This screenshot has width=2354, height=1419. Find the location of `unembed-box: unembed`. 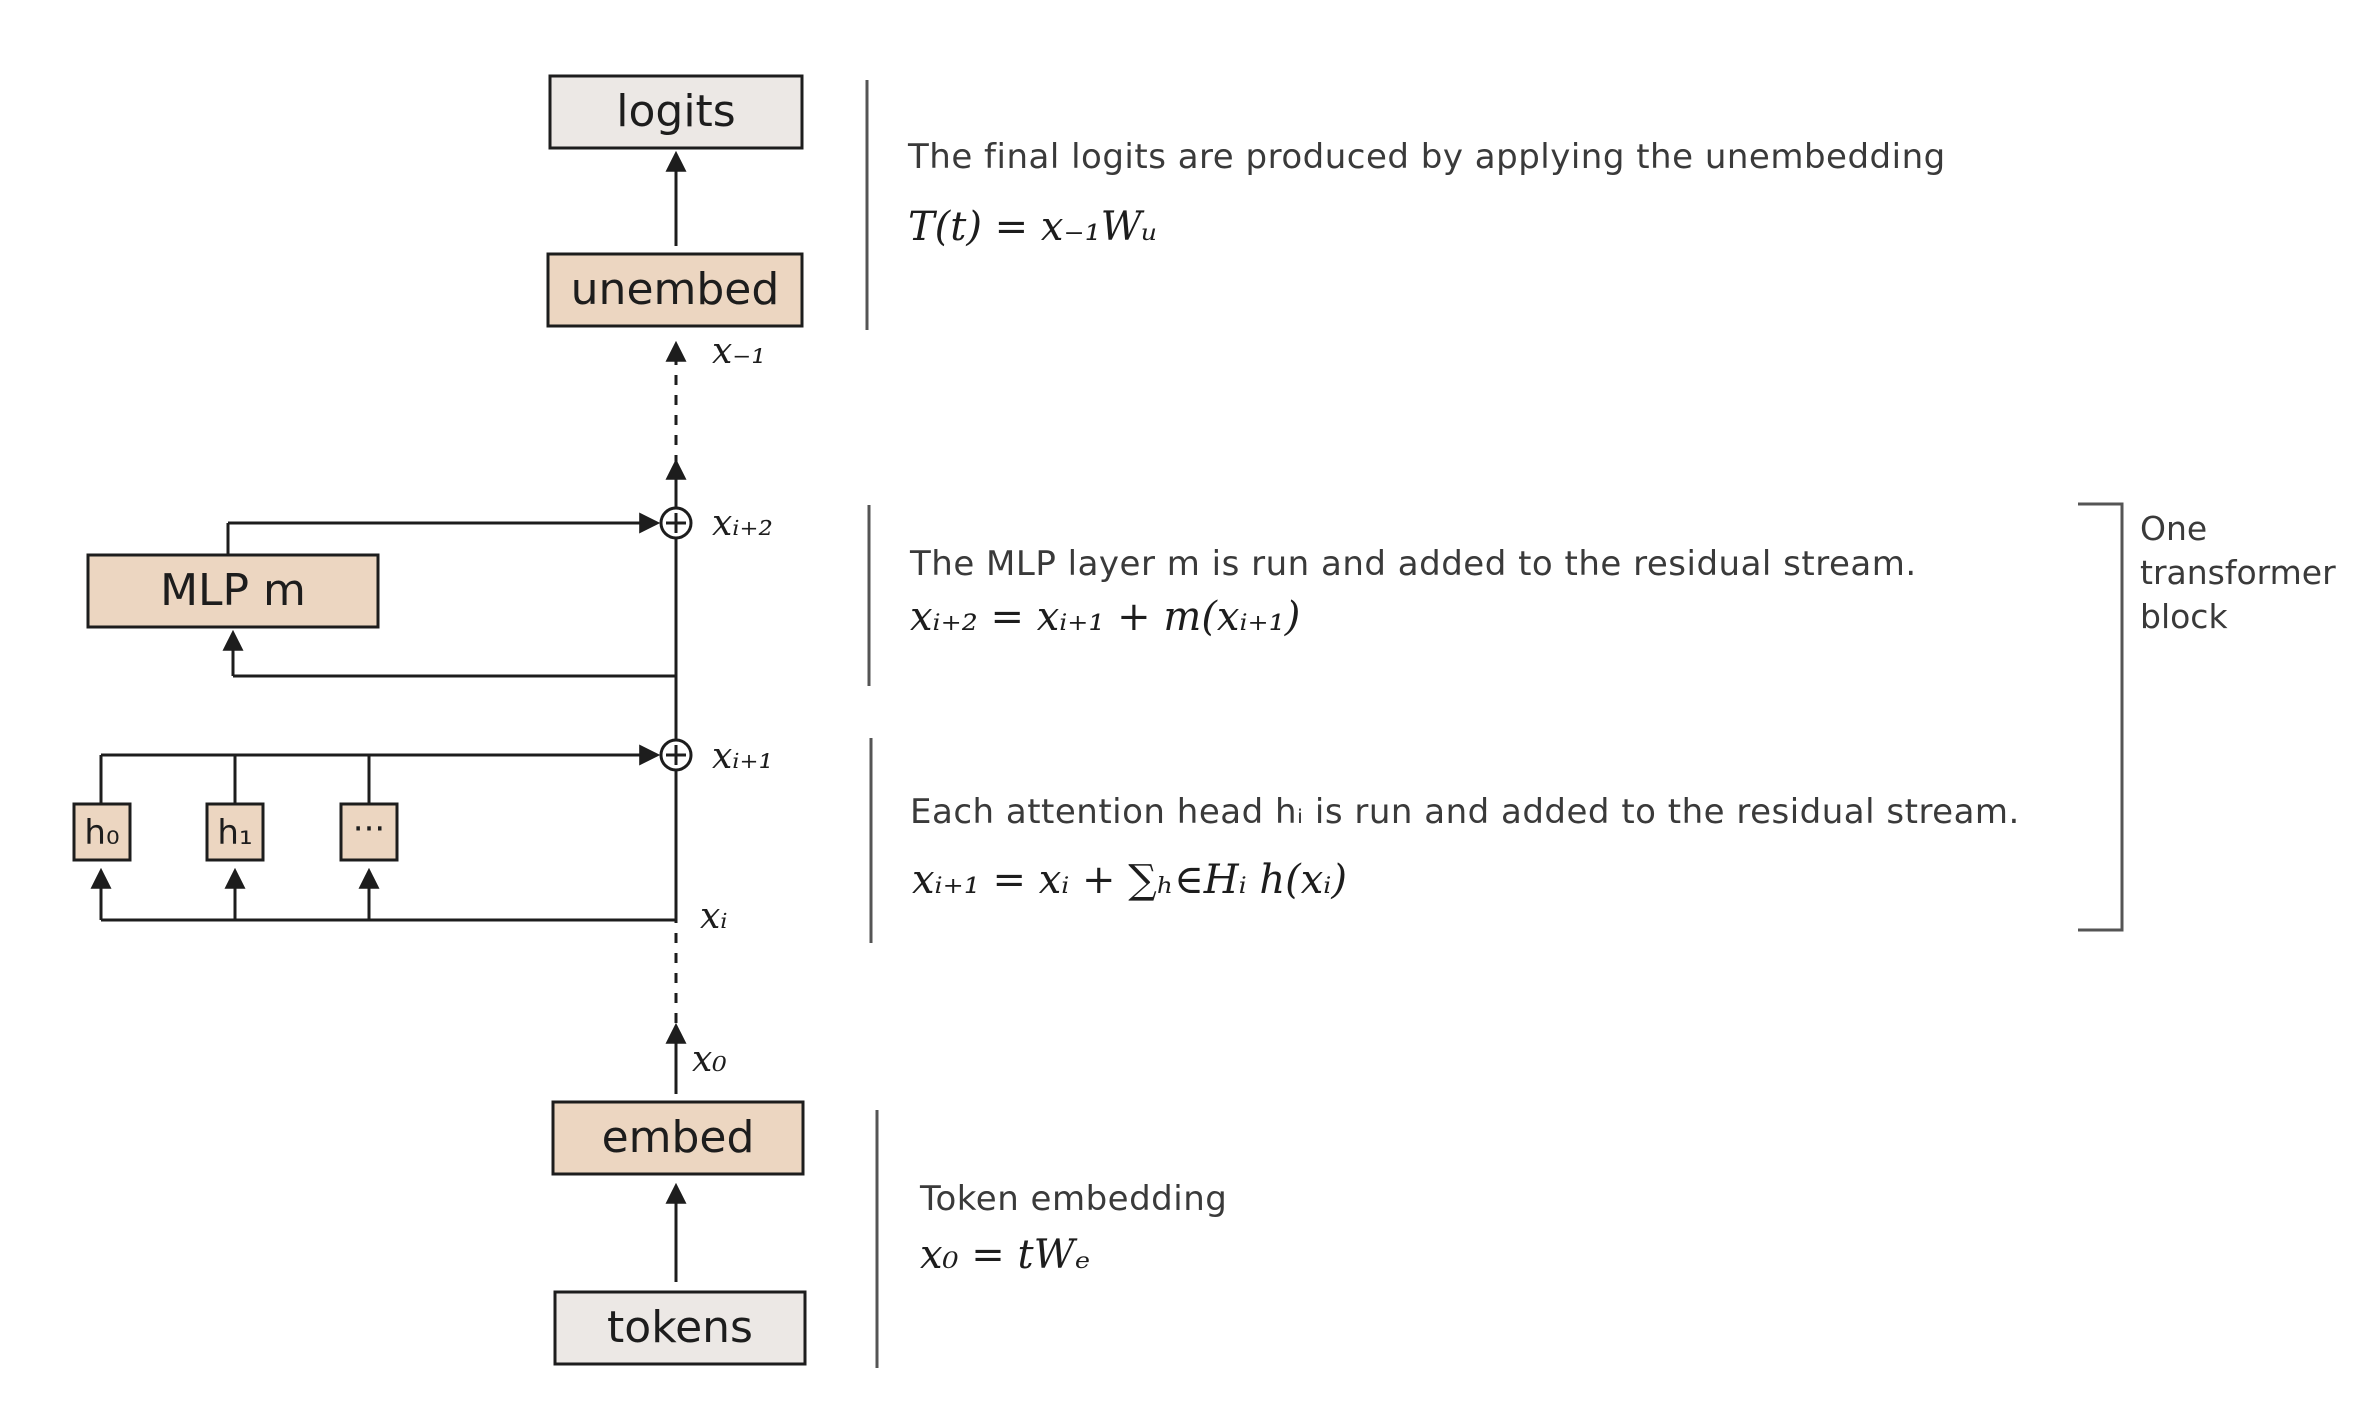

unembed-box: unembed is located at coordinates (675, 290).